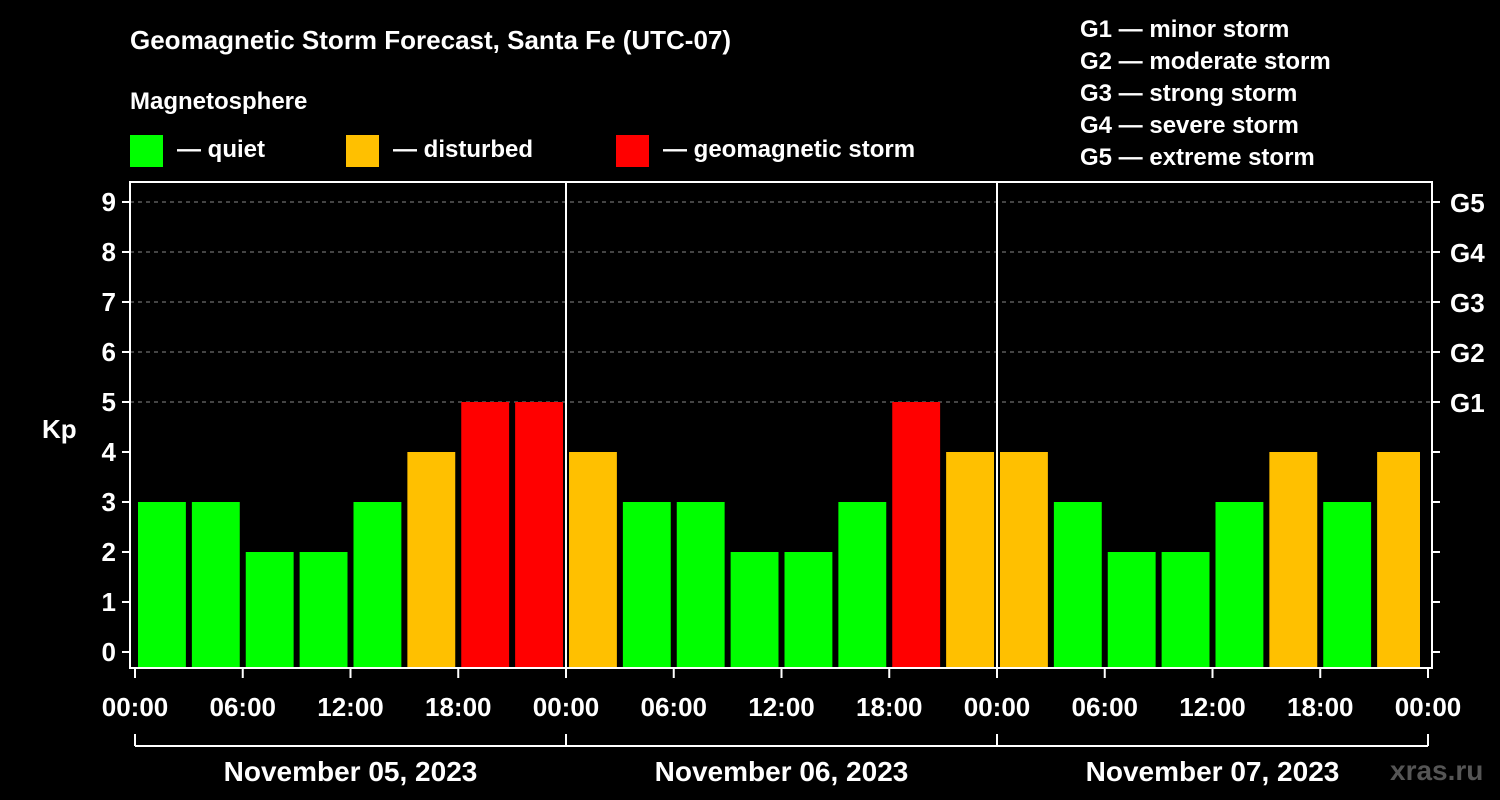 The image size is (1500, 800). Describe the element at coordinates (109, 402) in the screenshot. I see `y-tick-label: 5` at that location.